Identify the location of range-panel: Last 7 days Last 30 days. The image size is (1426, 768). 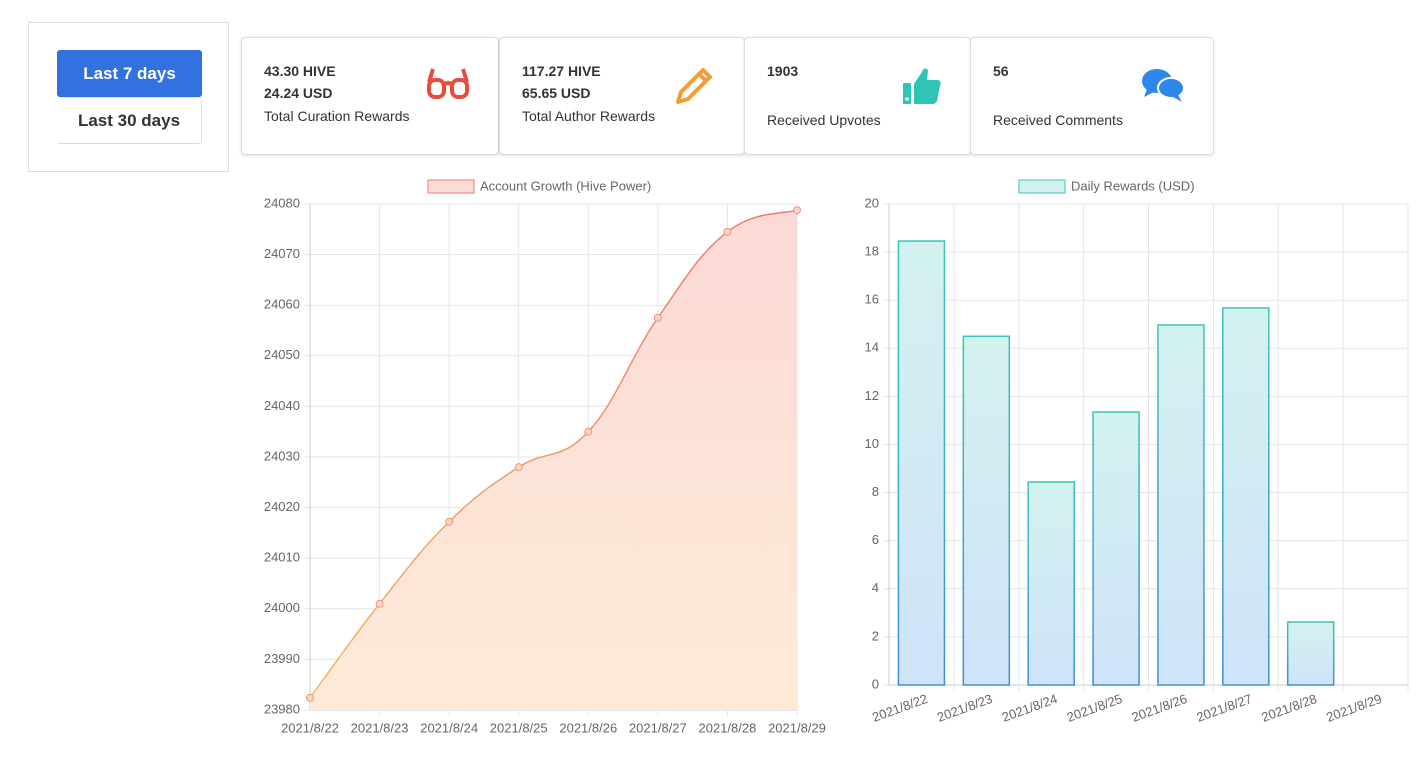
(128, 97).